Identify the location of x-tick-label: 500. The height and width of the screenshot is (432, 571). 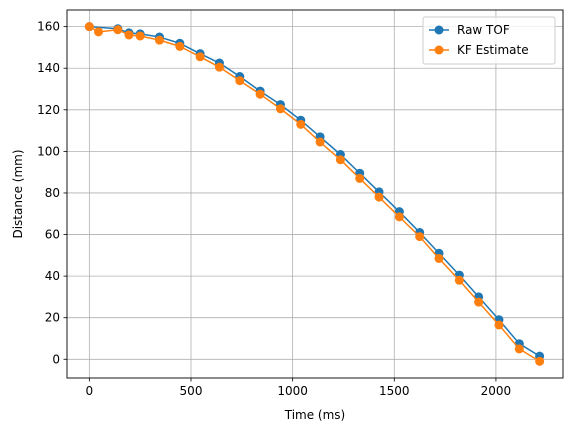
(191, 391).